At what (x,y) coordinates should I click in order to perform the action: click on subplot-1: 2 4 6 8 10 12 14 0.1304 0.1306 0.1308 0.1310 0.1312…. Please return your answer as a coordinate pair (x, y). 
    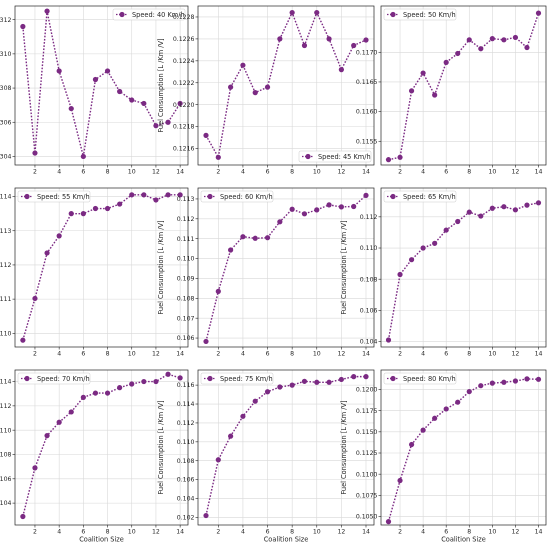
    Looking at the image, I should click on (94, 90).